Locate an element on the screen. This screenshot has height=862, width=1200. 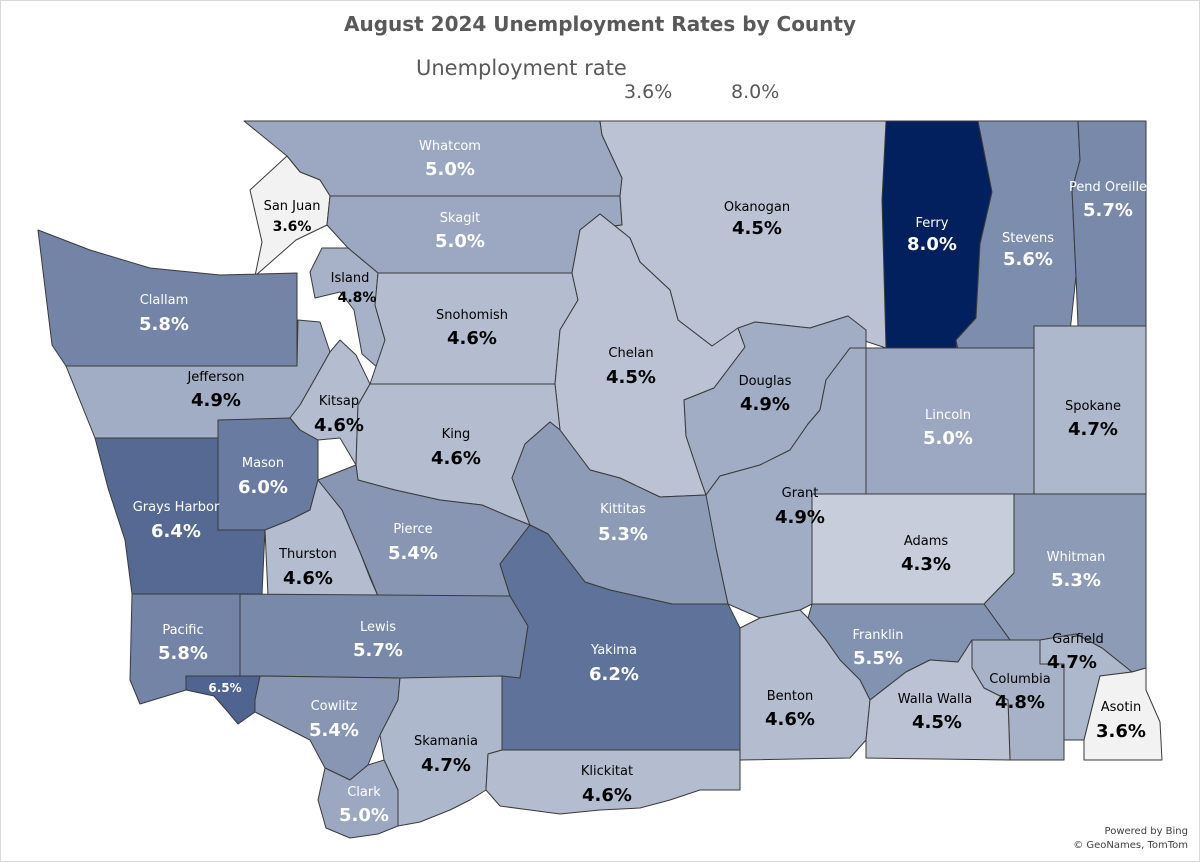
county-island is located at coordinates (347, 308).